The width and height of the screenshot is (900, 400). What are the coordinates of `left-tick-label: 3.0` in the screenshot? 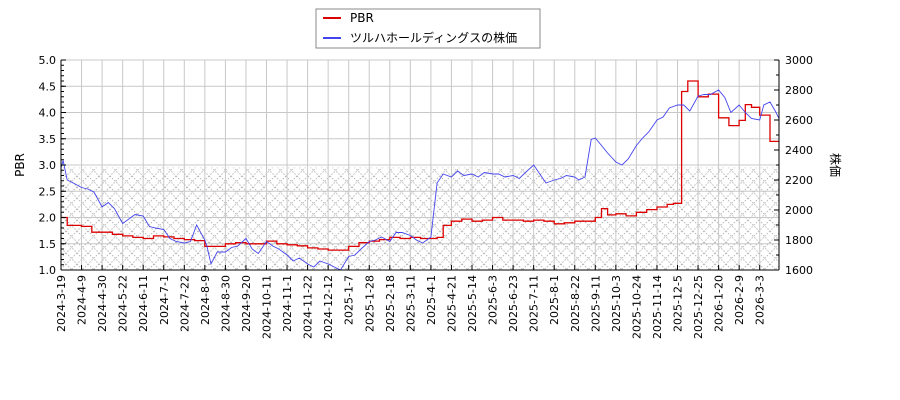 It's located at (48, 165).